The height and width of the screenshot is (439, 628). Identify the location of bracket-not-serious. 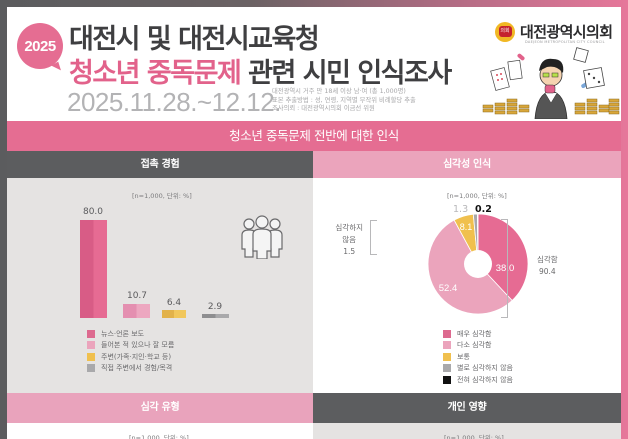
(373, 237).